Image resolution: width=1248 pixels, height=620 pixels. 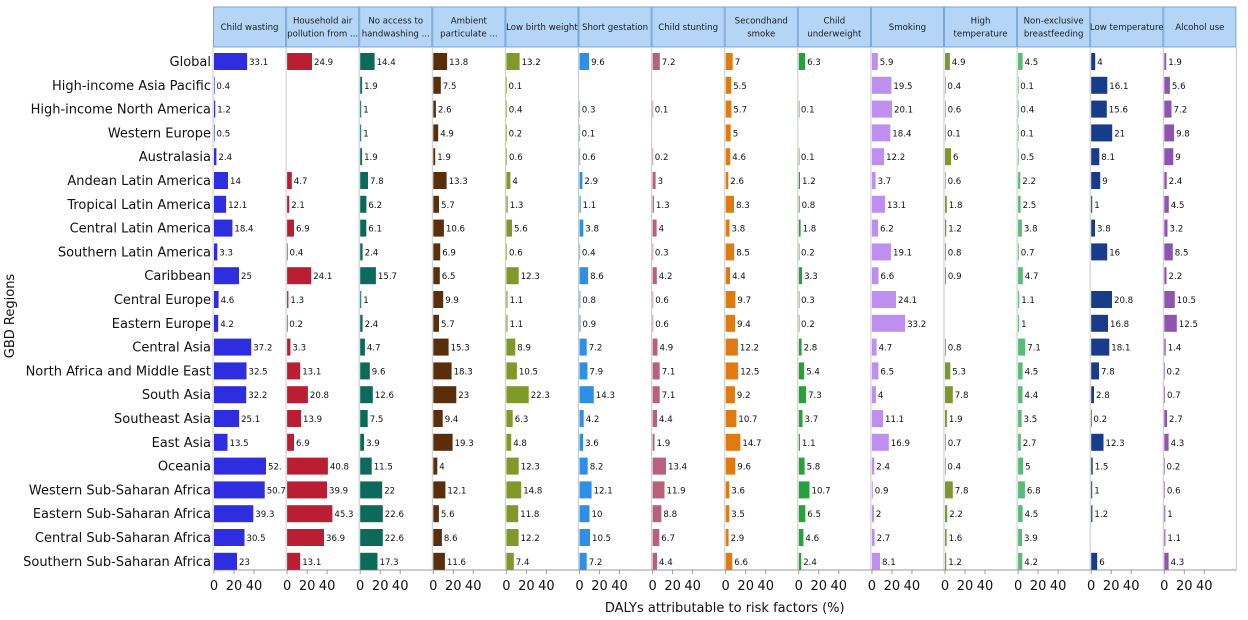 What do you see at coordinates (725, 608) in the screenshot?
I see `x-axis-title: DALYs attributable to risk factors (%)` at bounding box center [725, 608].